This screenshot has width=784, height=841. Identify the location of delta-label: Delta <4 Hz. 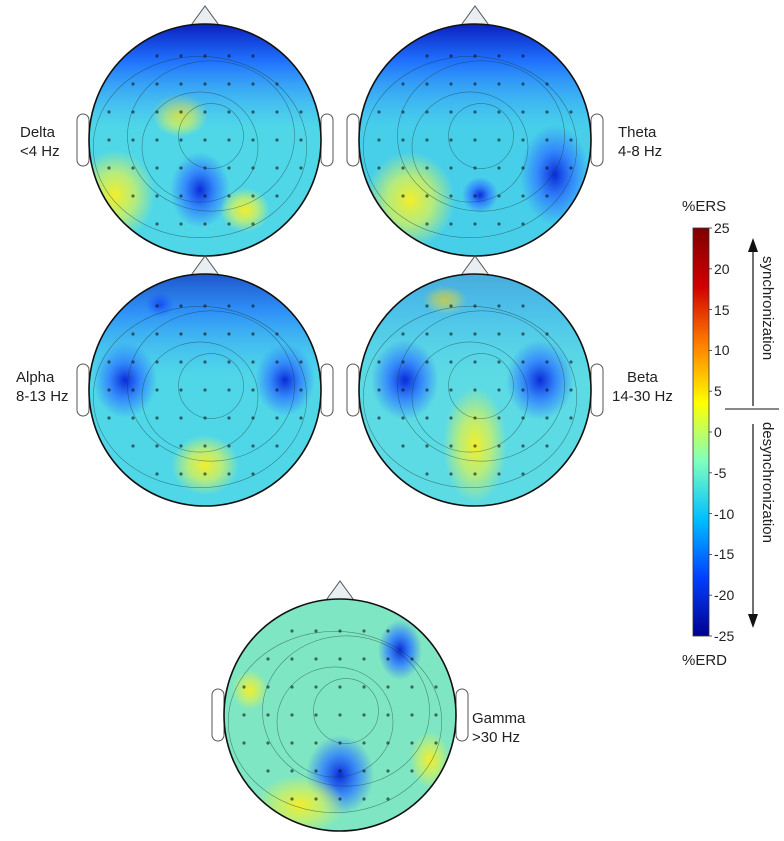
(40, 142).